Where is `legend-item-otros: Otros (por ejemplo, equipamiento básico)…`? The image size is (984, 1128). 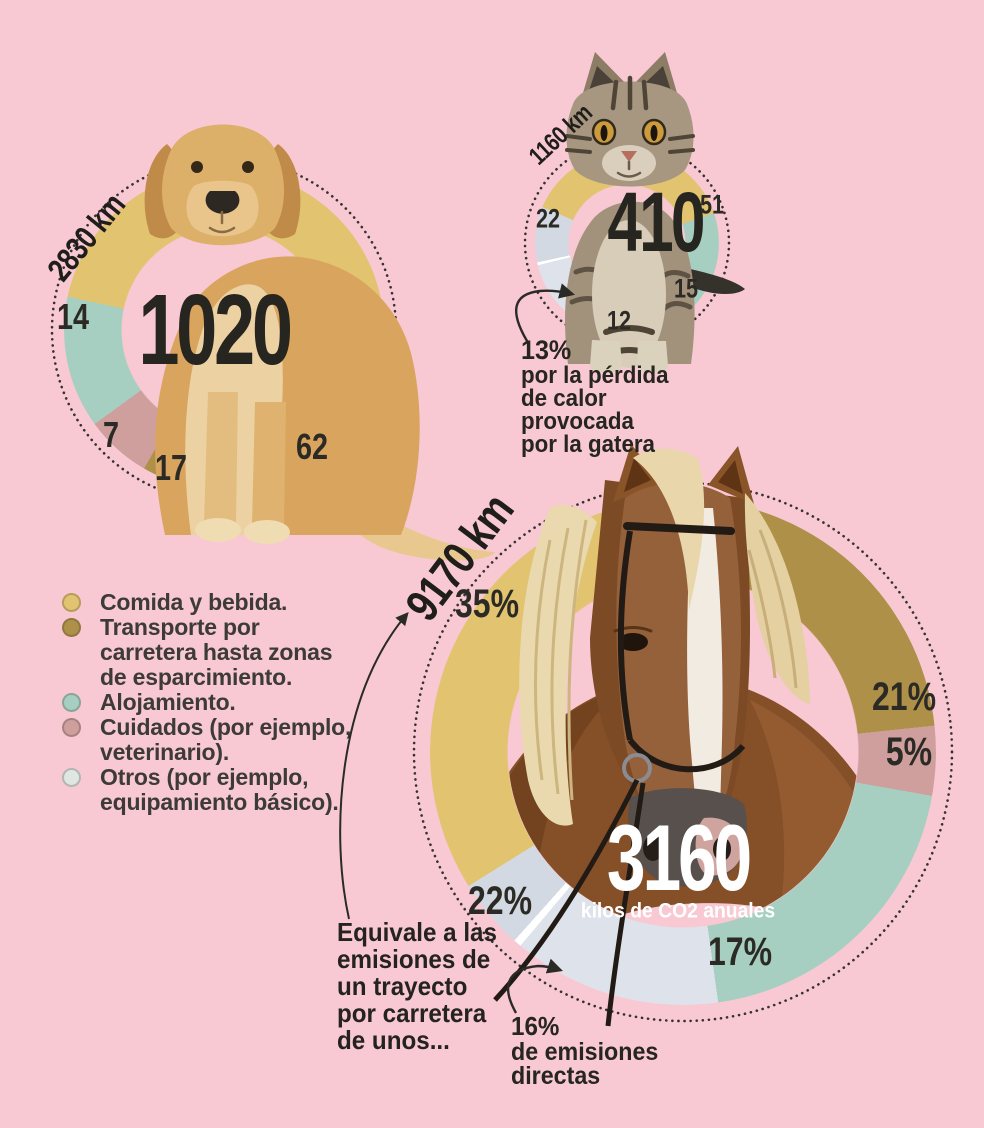
legend-item-otros: Otros (por ejemplo, equipamiento básico)… is located at coordinates (206, 790).